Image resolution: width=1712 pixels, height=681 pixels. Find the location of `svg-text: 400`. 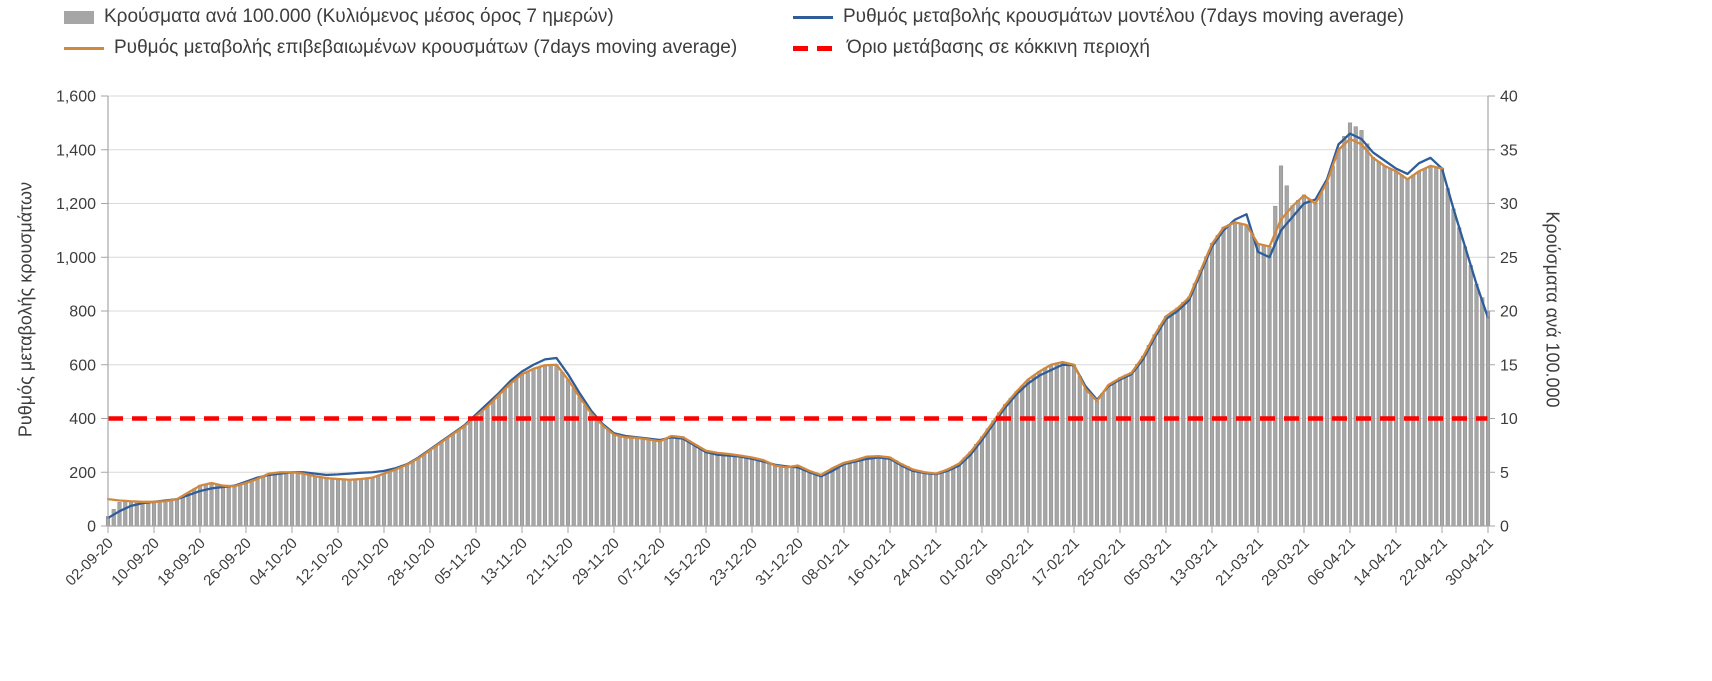

svg-text: 400 is located at coordinates (82, 419).